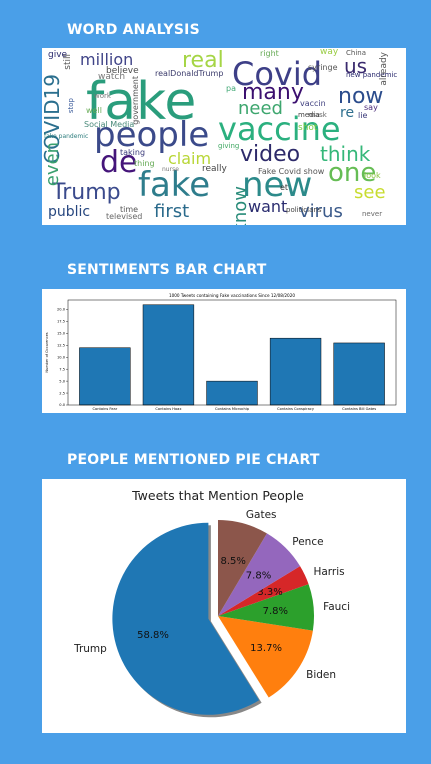 Image resolution: width=431 pixels, height=764 pixels. Describe the element at coordinates (356, 66) in the screenshot. I see `word-cloud-word: us` at that location.